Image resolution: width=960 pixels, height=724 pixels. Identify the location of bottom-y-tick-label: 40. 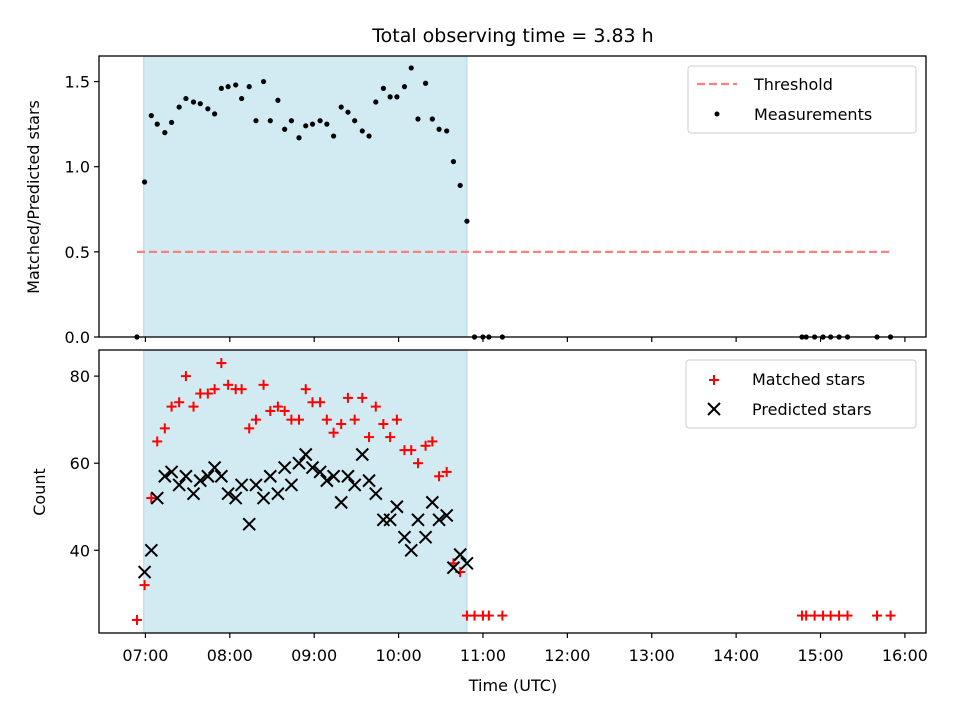
(80, 550).